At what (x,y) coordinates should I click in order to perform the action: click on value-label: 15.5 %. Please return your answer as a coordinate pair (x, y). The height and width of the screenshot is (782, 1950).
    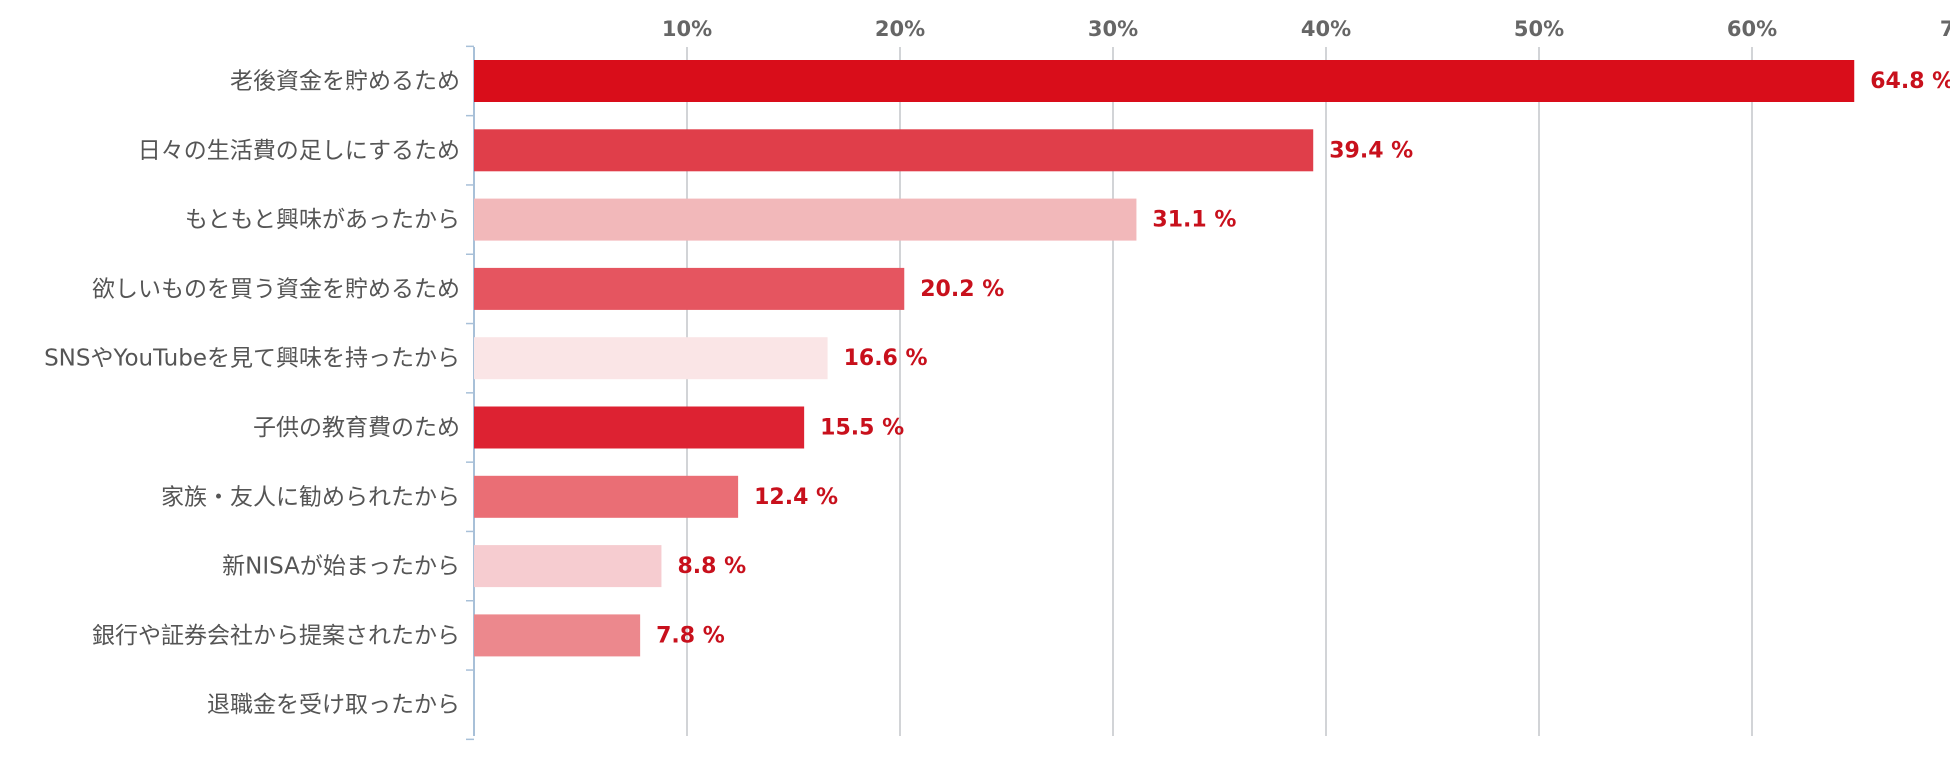
    Looking at the image, I should click on (862, 428).